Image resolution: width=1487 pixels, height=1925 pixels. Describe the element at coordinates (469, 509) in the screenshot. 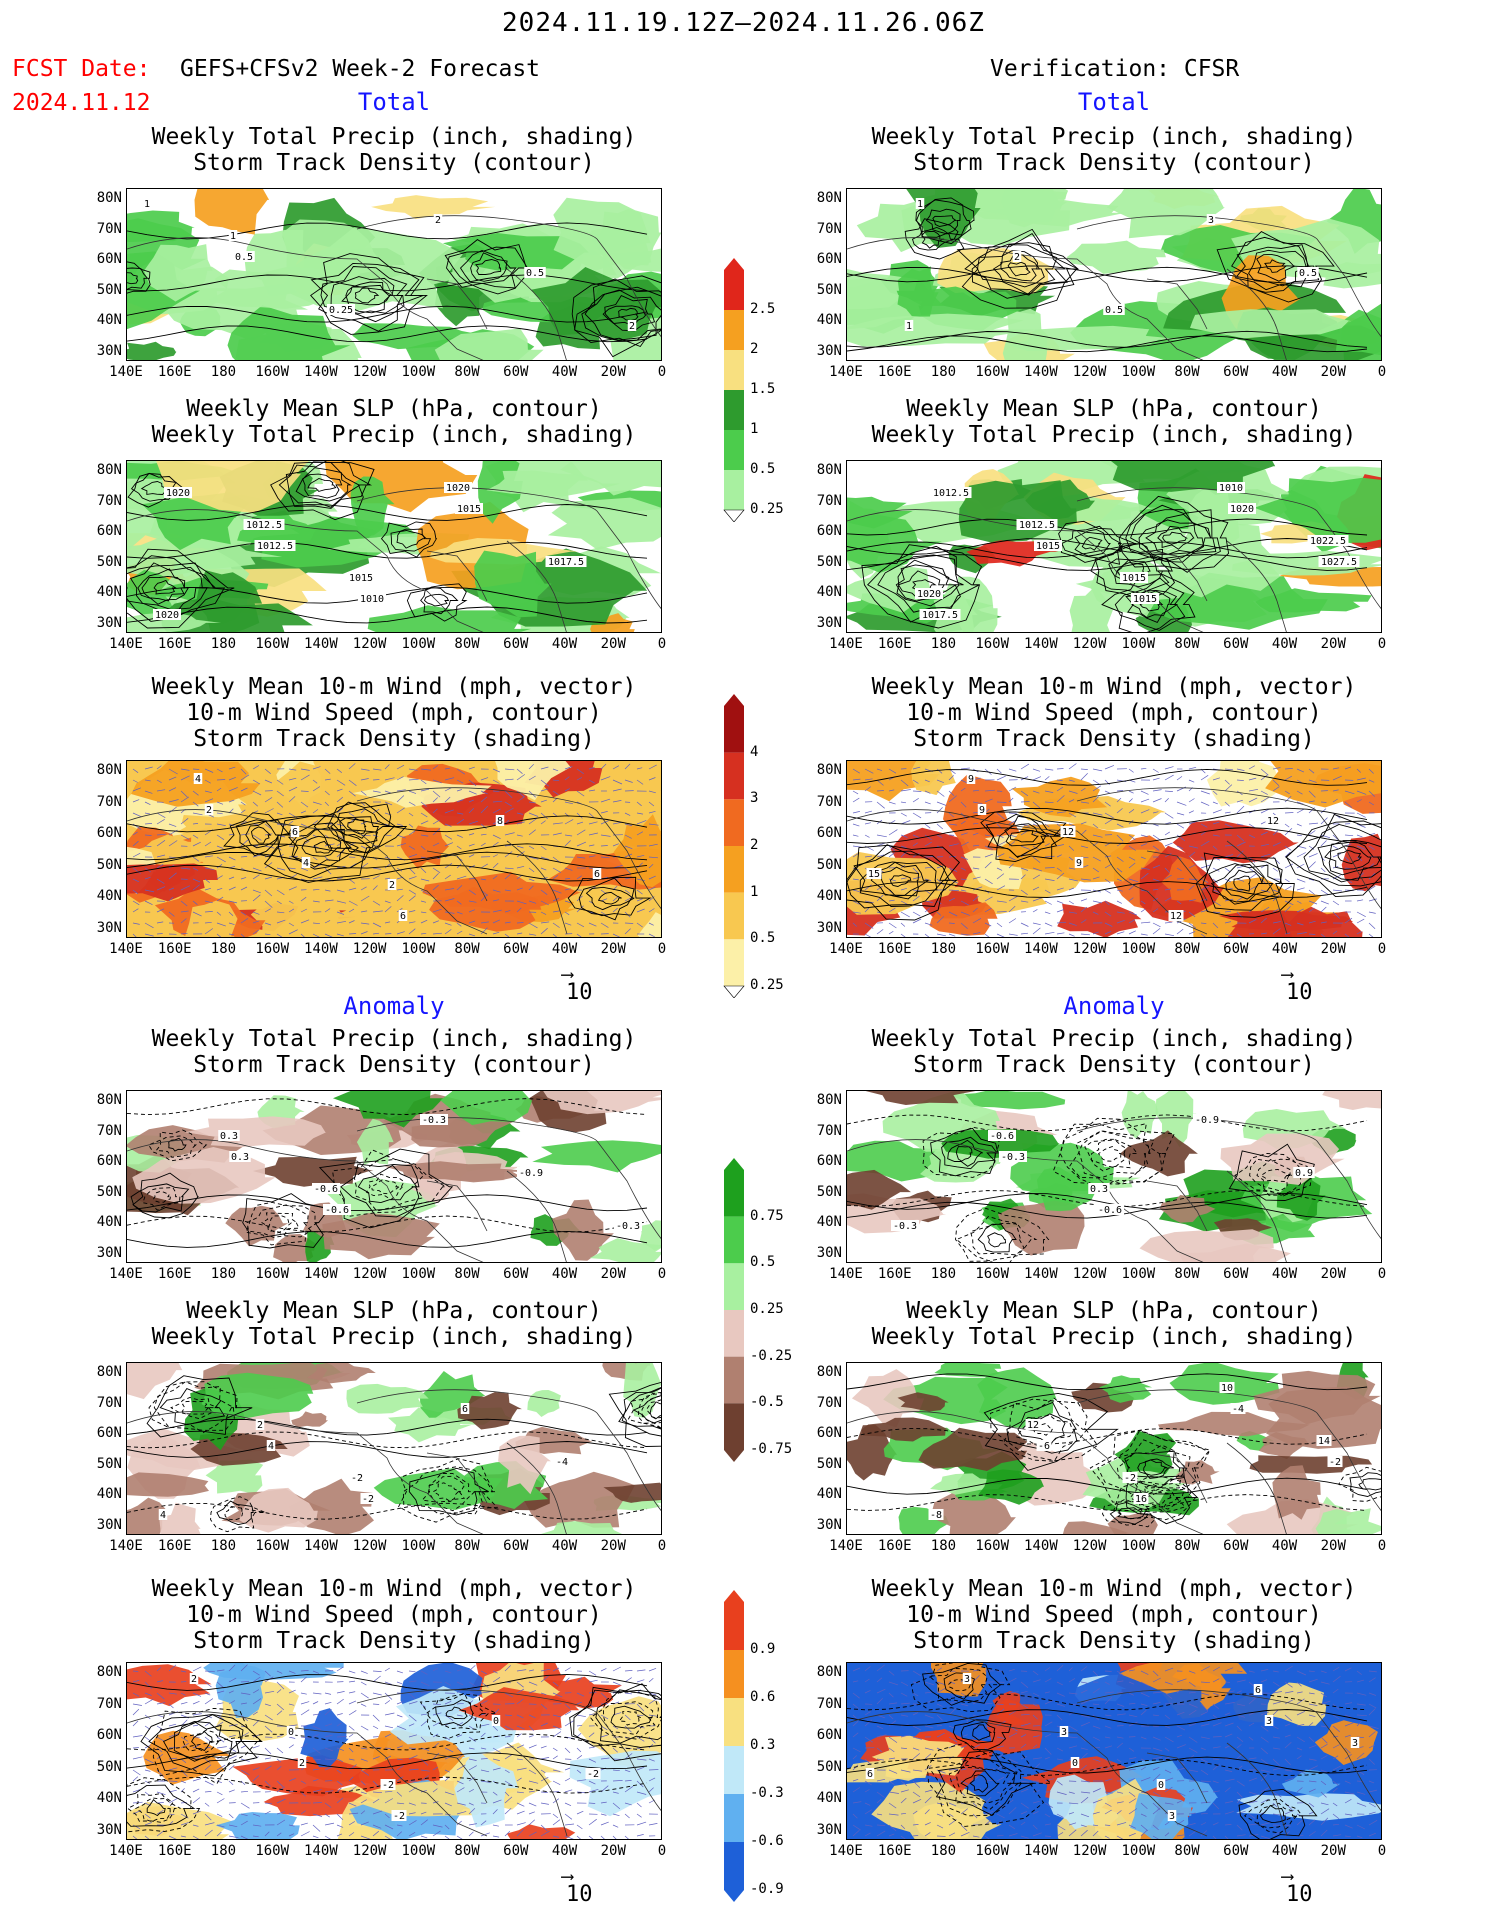

I see `contour-label: 1015` at that location.